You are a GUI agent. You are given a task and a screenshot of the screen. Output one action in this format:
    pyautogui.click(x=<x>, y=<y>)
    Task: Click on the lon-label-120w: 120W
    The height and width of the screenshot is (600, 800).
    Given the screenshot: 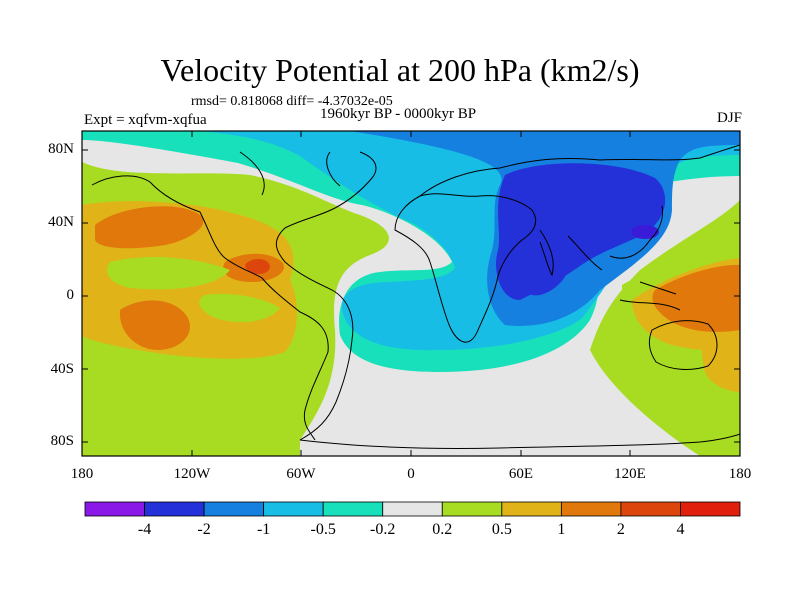 What is the action you would take?
    pyautogui.click(x=192, y=474)
    